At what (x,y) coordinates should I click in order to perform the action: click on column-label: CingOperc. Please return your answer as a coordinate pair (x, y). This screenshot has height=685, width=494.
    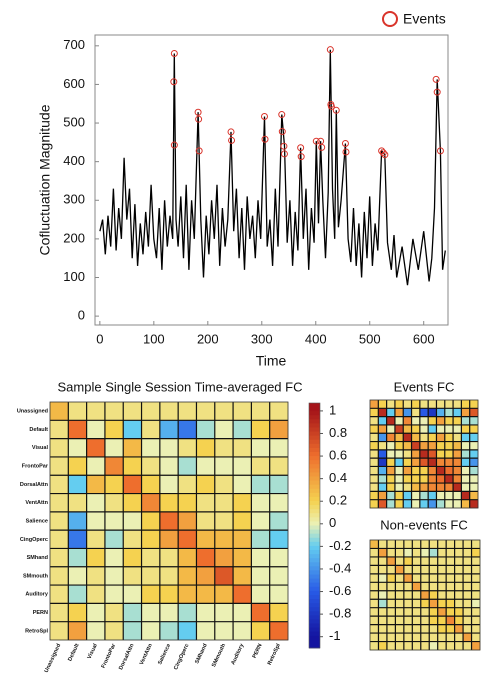
    Looking at the image, I should click on (181, 657).